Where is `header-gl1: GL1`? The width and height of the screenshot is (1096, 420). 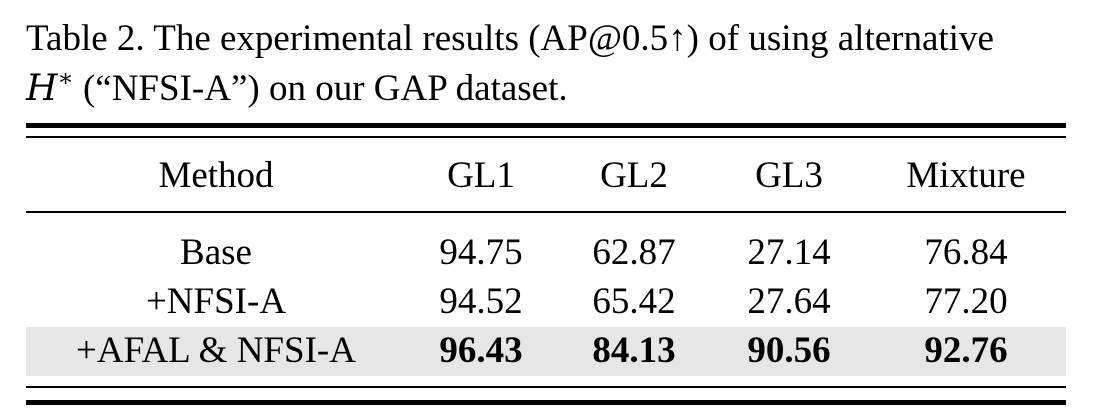
header-gl1: GL1 is located at coordinates (481, 175).